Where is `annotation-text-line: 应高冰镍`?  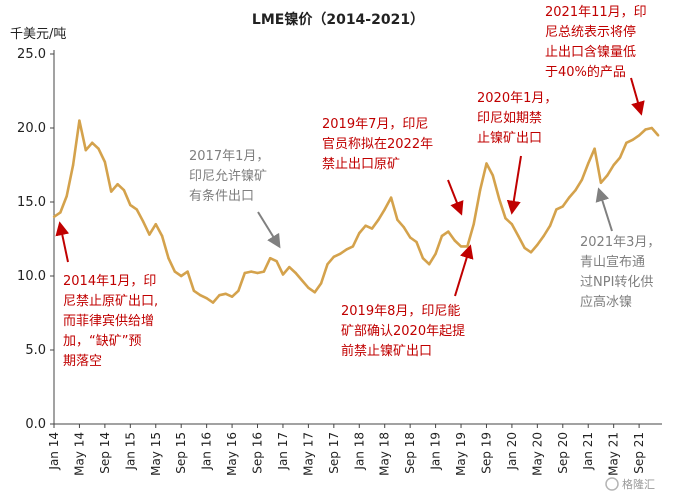
annotation-text-line: 应高冰镍 is located at coordinates (606, 302).